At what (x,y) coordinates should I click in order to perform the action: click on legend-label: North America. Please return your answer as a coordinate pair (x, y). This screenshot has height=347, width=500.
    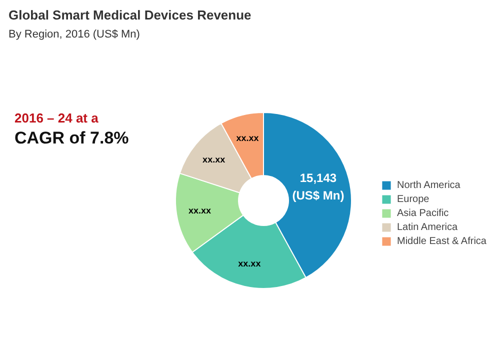
    Looking at the image, I should click on (428, 185).